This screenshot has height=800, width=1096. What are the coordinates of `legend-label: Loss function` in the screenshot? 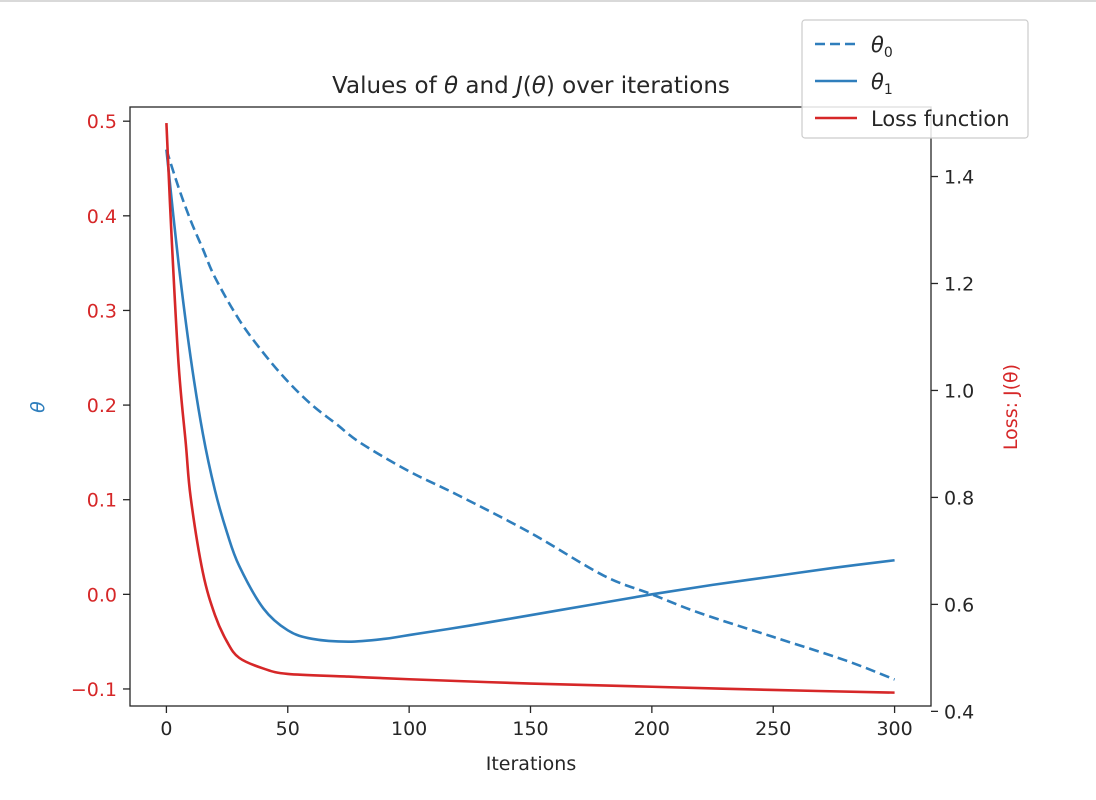 It's located at (940, 119).